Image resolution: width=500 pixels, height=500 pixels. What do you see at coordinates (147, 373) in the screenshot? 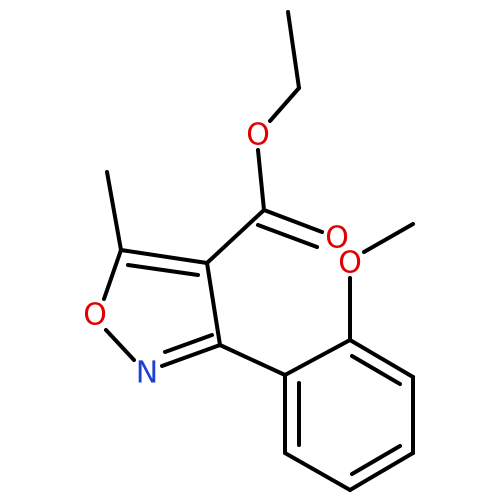
I see `atom-label: N` at bounding box center [147, 373].